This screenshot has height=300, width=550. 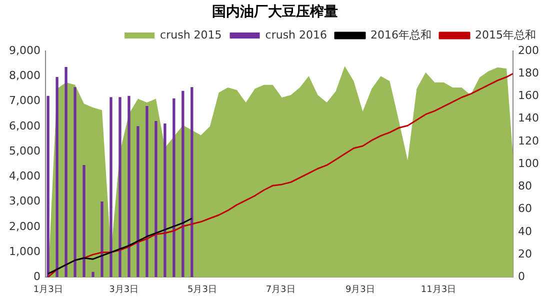 I want to click on chart-title: 国内油厂大豆压榨量, so click(x=275, y=12).